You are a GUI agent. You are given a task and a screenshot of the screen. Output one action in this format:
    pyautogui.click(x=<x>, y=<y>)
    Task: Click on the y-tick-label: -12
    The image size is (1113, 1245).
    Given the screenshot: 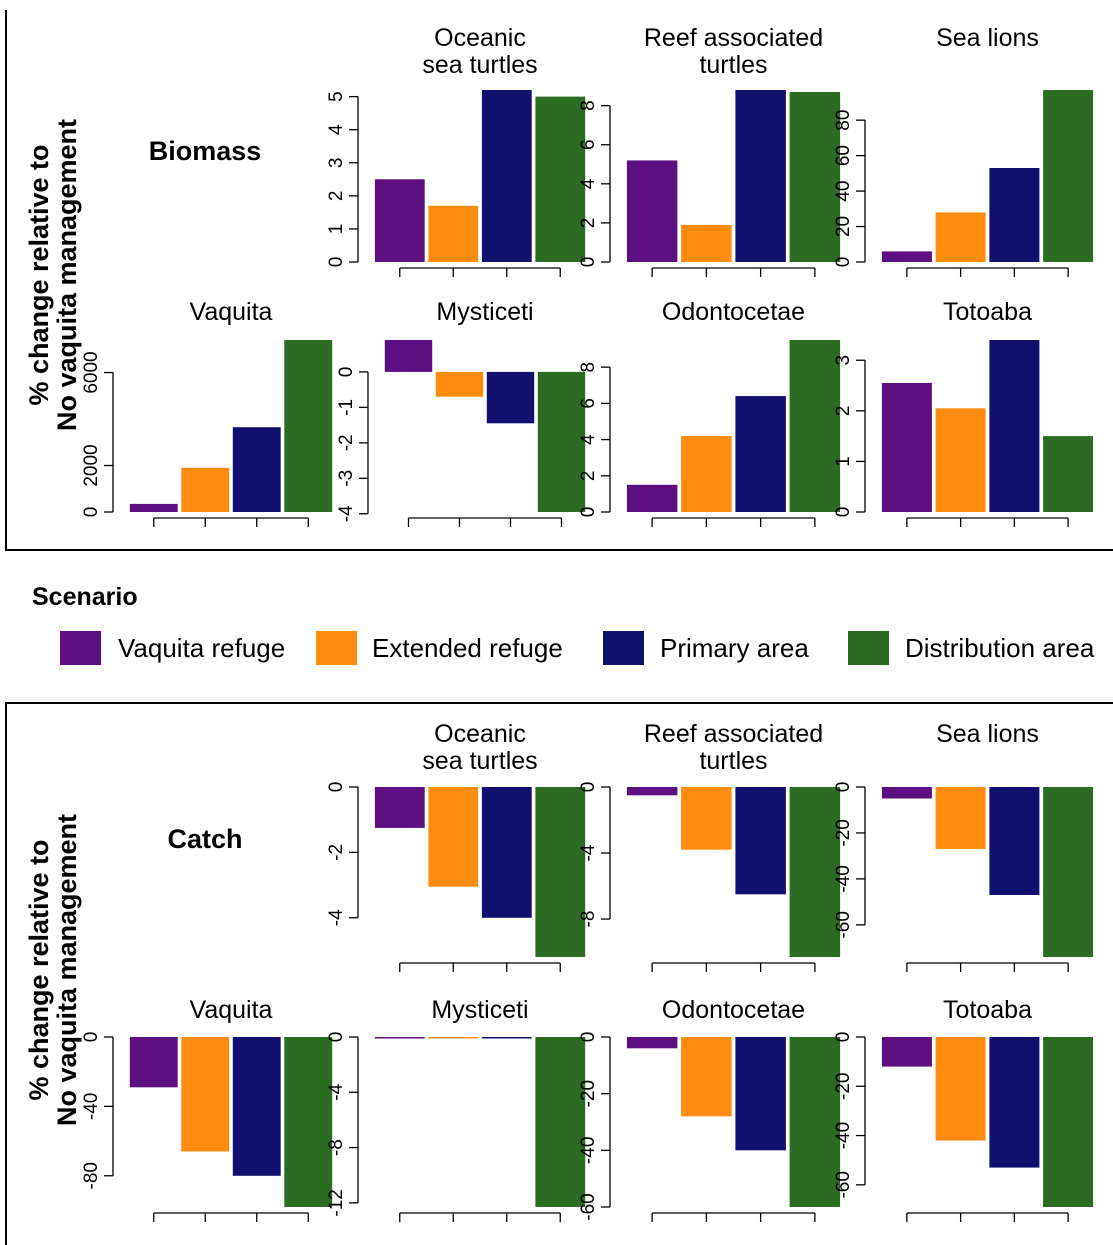 What is the action you would take?
    pyautogui.click(x=336, y=1202)
    